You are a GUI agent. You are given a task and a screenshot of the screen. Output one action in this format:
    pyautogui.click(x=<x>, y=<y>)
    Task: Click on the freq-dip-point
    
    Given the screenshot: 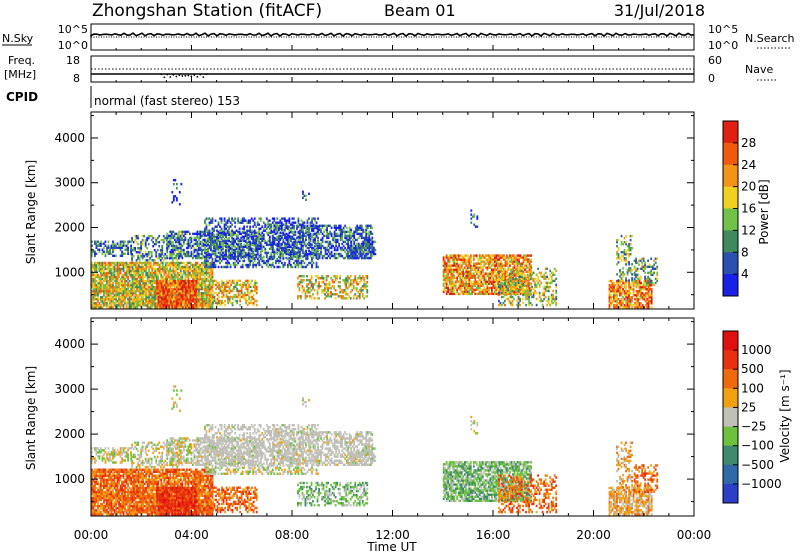 What is the action you would take?
    pyautogui.click(x=176, y=76)
    